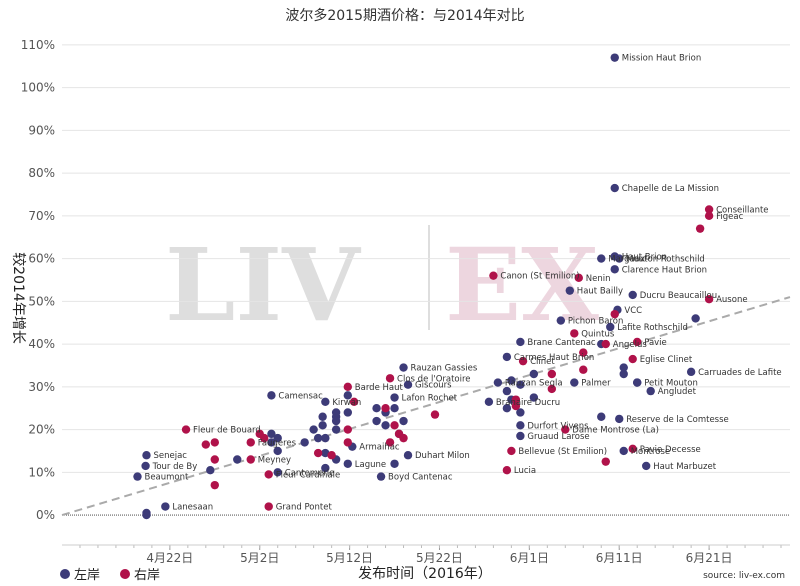 This screenshot has width=800, height=586. What do you see at coordinates (677, 392) in the screenshot?
I see `point-label: Angludet` at bounding box center [677, 392].